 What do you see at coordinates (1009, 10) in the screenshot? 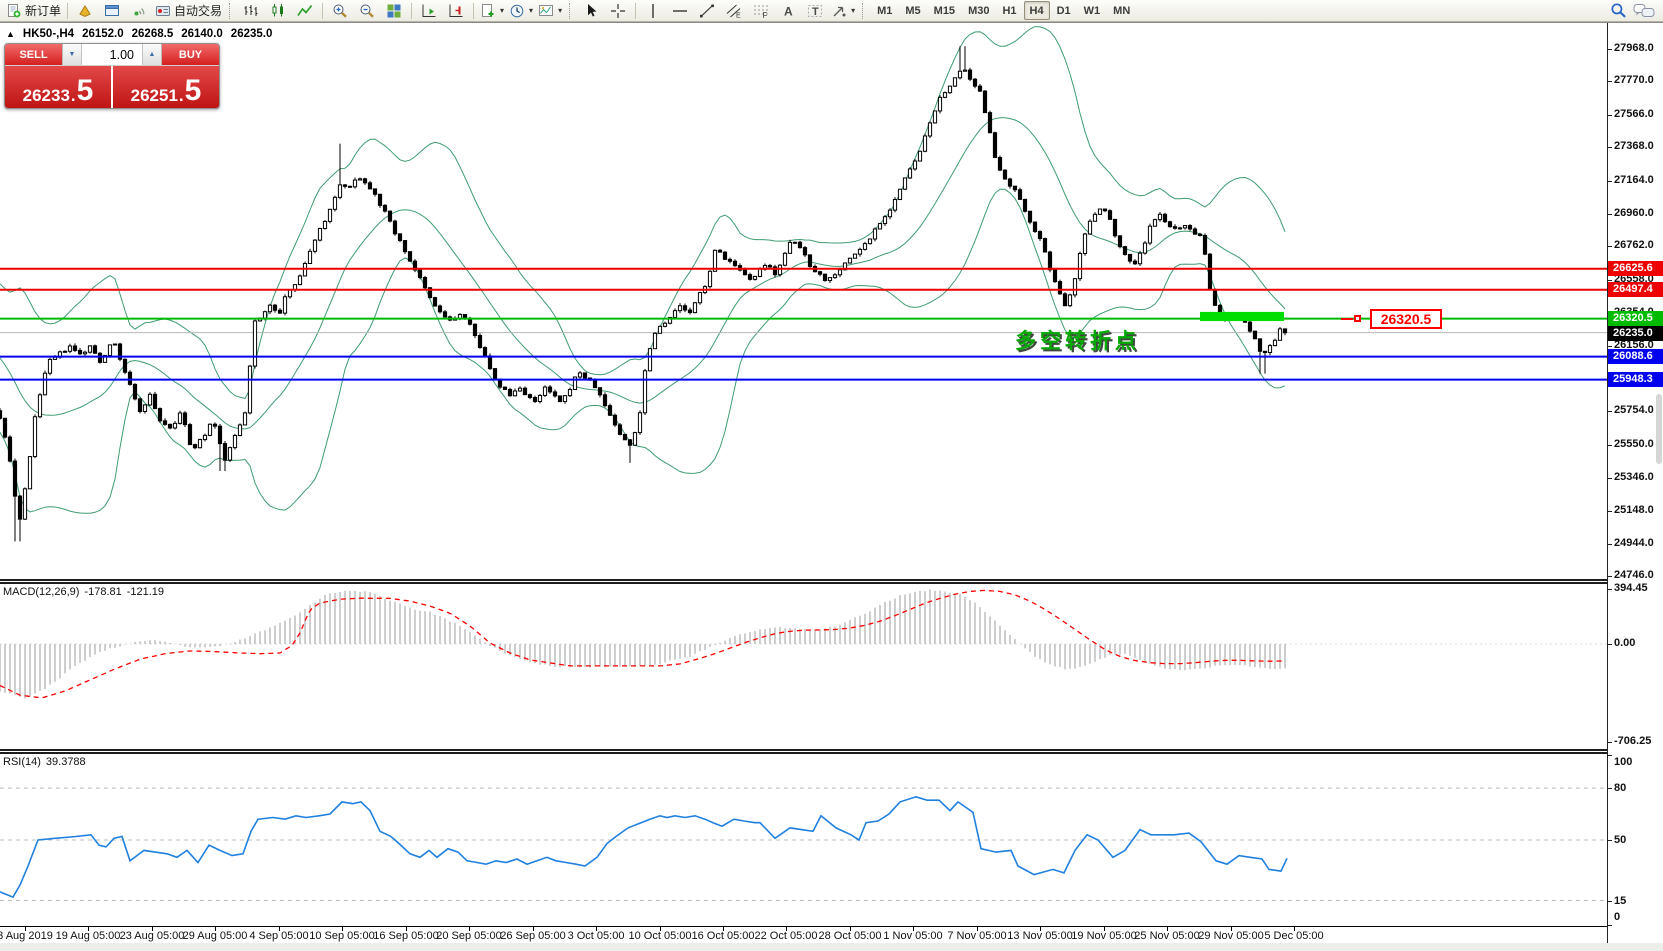
I see `timeframe-button-H1: H1` at bounding box center [1009, 10].